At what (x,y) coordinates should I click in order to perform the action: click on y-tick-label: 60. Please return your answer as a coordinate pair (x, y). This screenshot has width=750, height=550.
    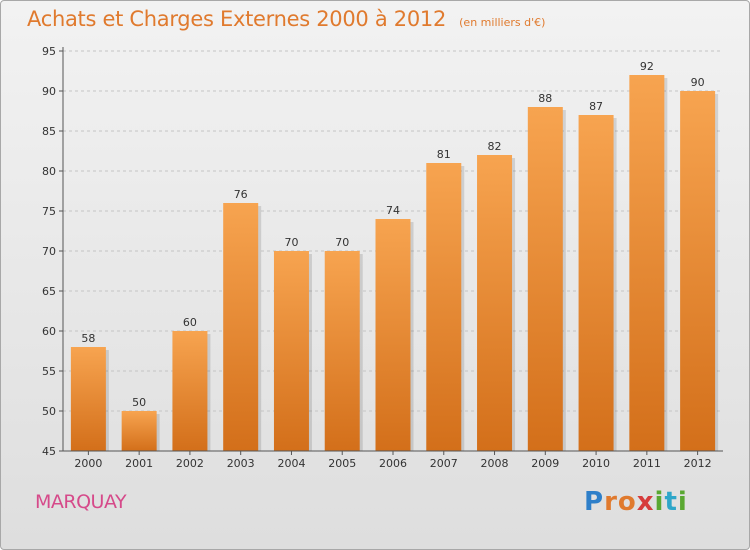
    Looking at the image, I should click on (49, 331).